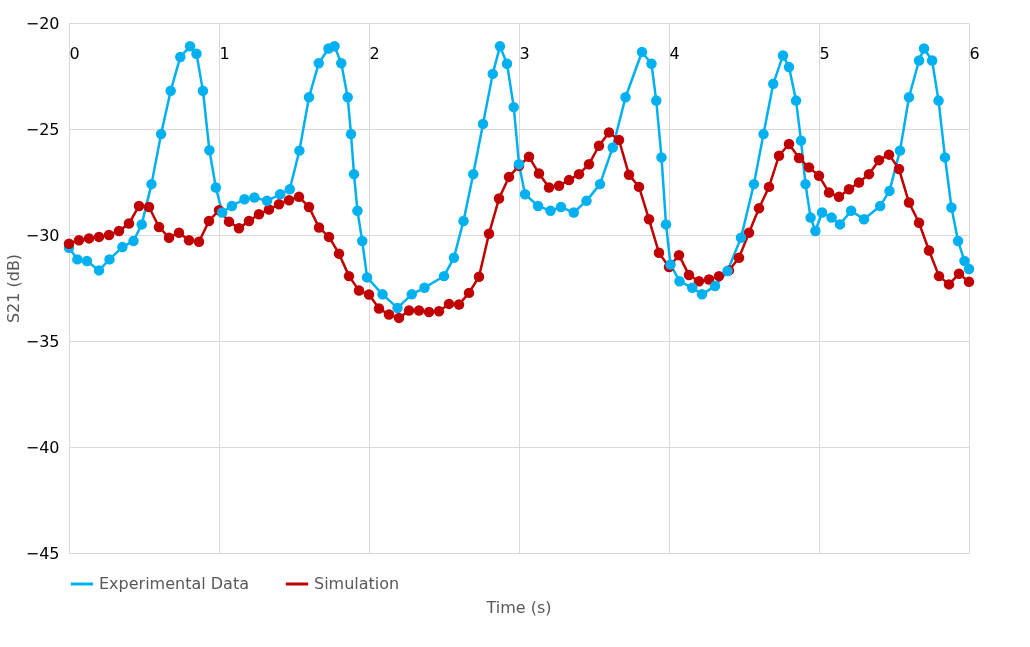 The width and height of the screenshot is (1030, 647). What do you see at coordinates (974, 53) in the screenshot?
I see `x-tick-label: 6` at bounding box center [974, 53].